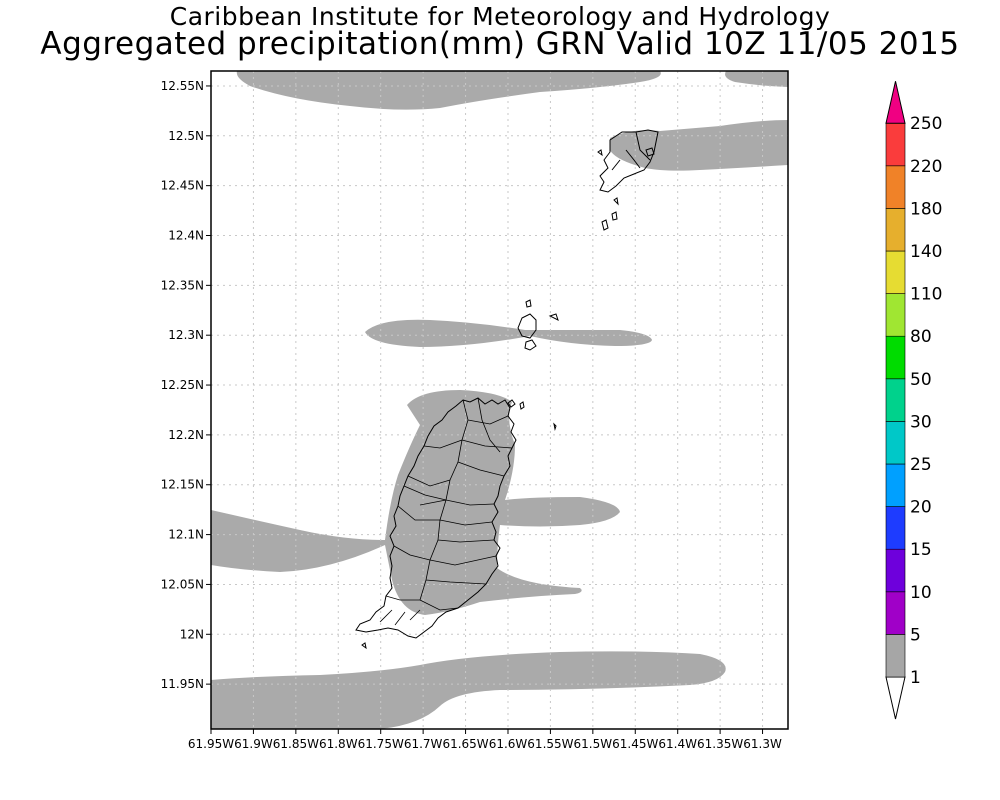 The width and height of the screenshot is (1000, 800). I want to click on islet-carriacou-s2, so click(614, 216).